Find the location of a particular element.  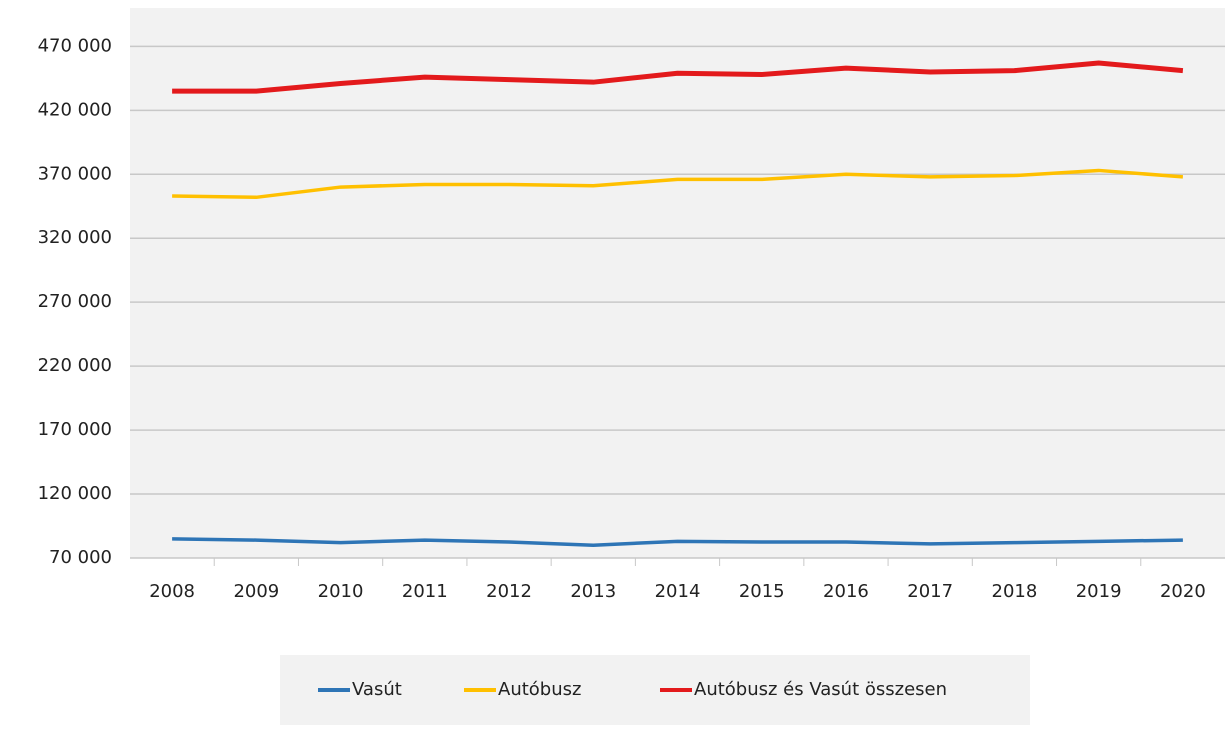

legend-label: Vasút is located at coordinates (377, 689).